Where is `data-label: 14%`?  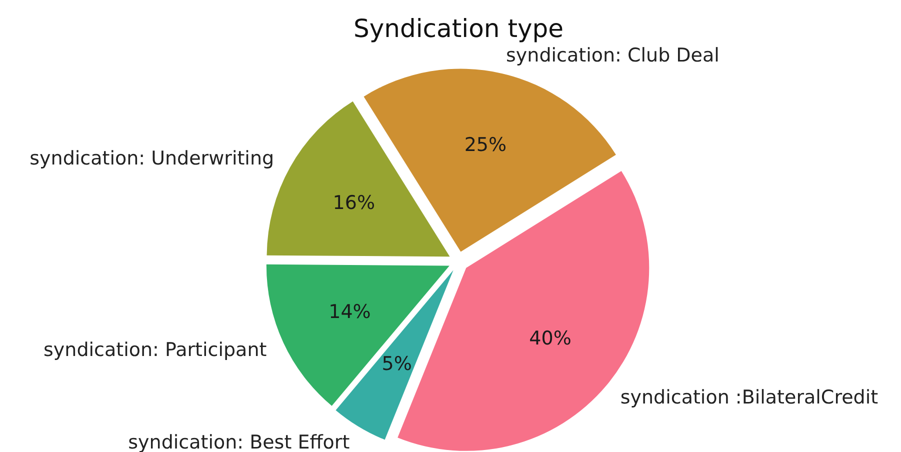
data-label: 14% is located at coordinates (349, 311).